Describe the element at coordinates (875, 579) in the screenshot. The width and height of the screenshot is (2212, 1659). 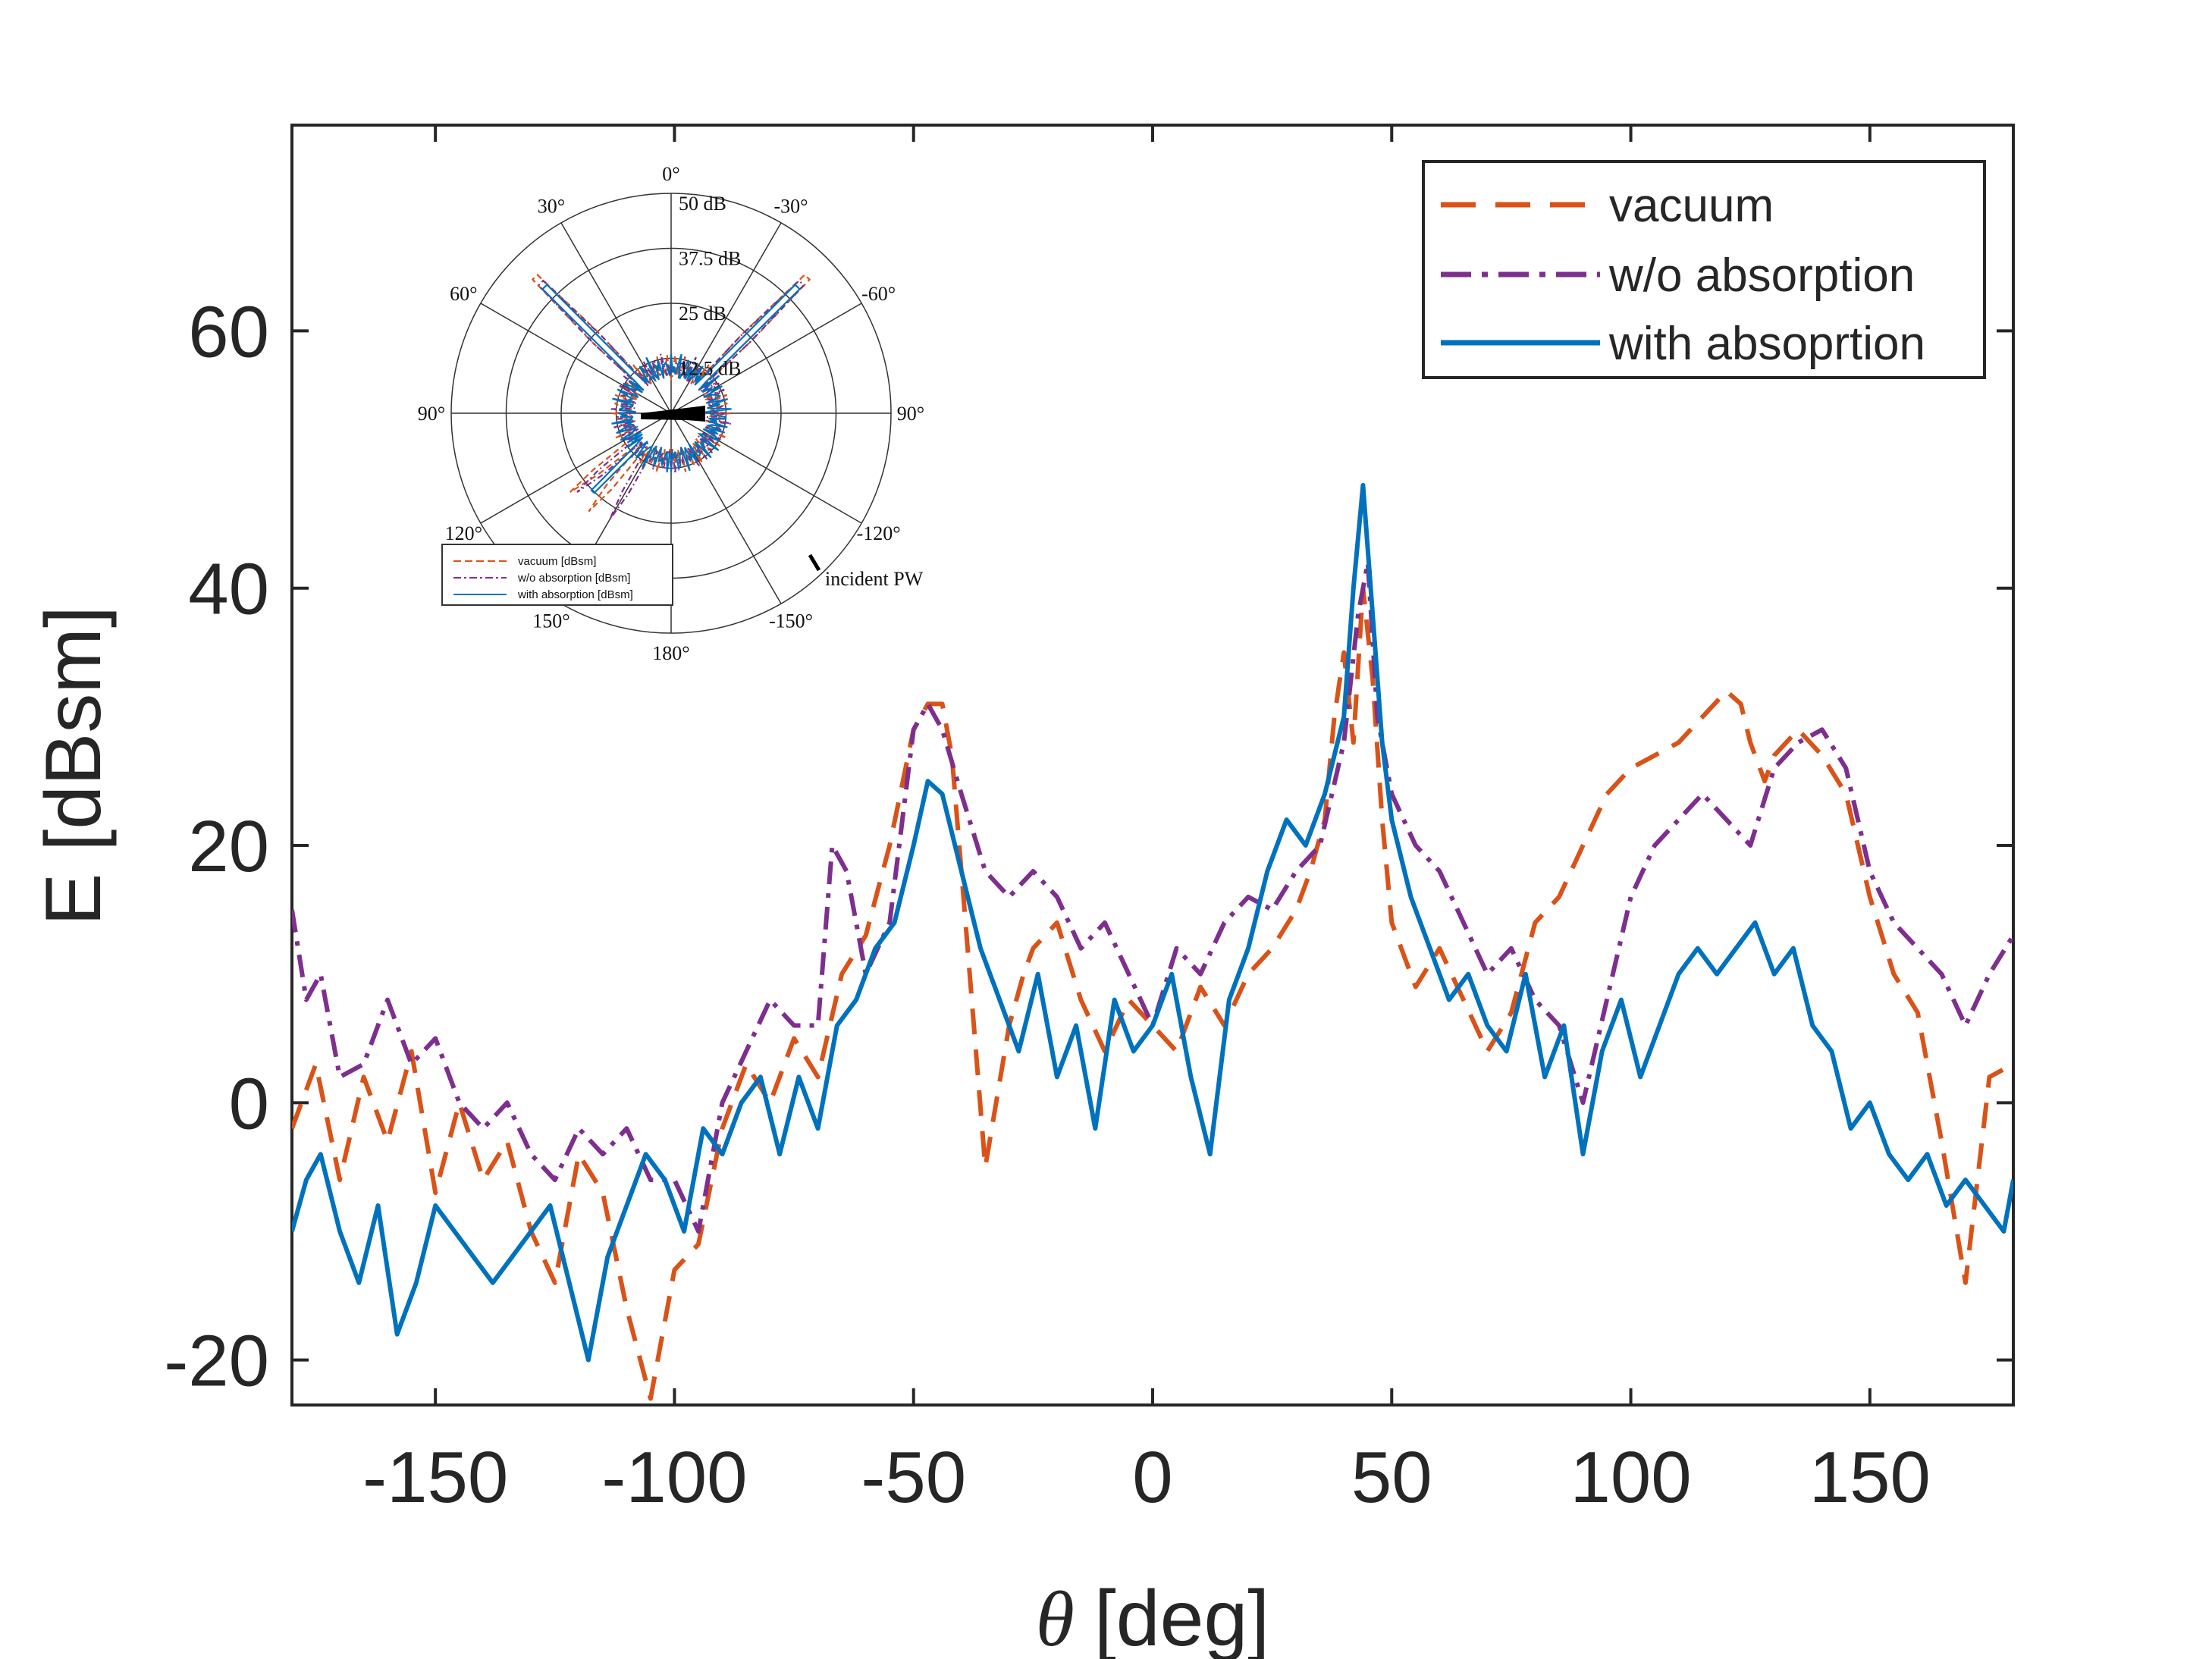
I see `incident-pw-label: incident PW` at that location.